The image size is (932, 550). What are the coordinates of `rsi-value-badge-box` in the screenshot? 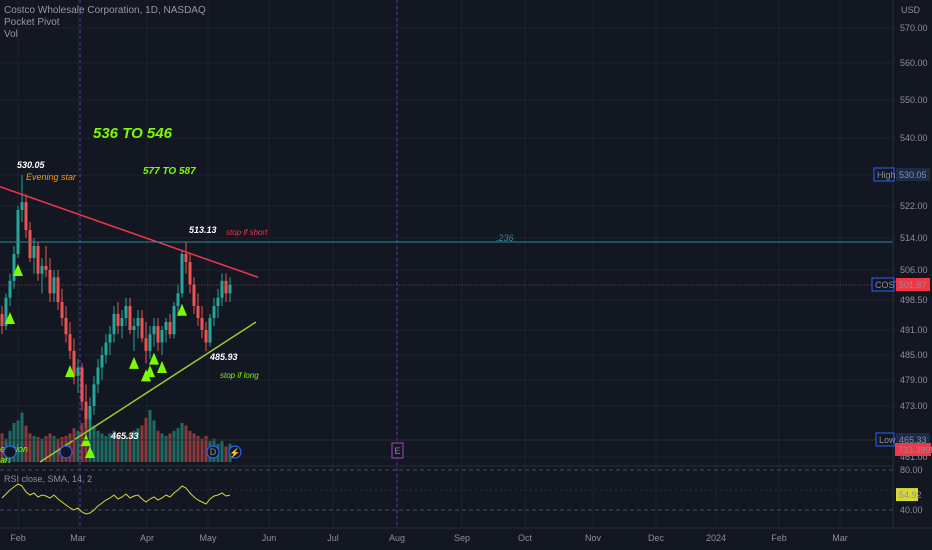 It's located at (907, 495).